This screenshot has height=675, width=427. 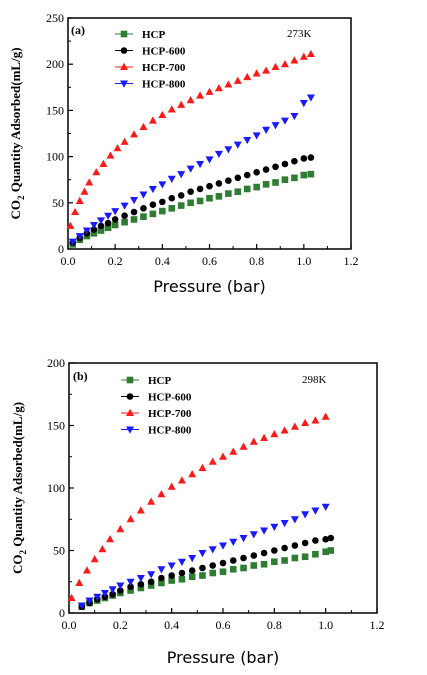 I want to click on panel-label: (b), so click(x=80, y=376).